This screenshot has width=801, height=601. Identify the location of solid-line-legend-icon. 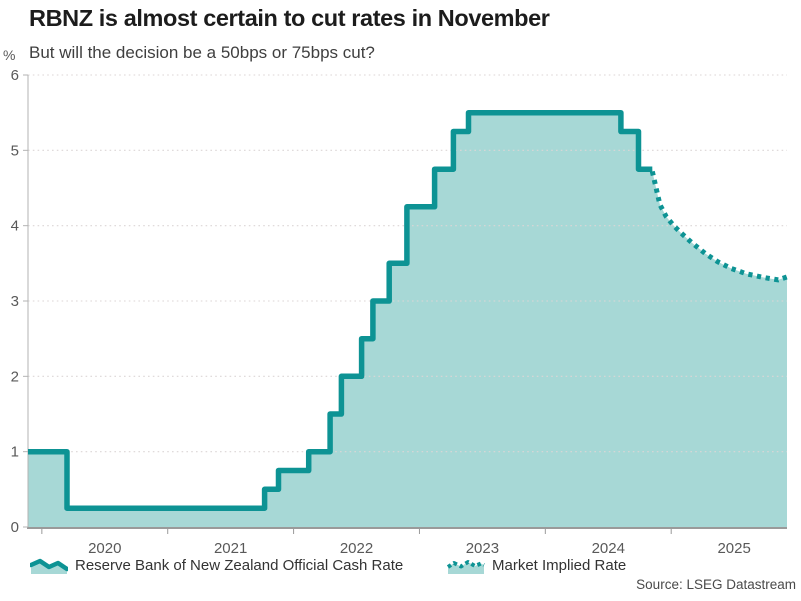
(49, 566).